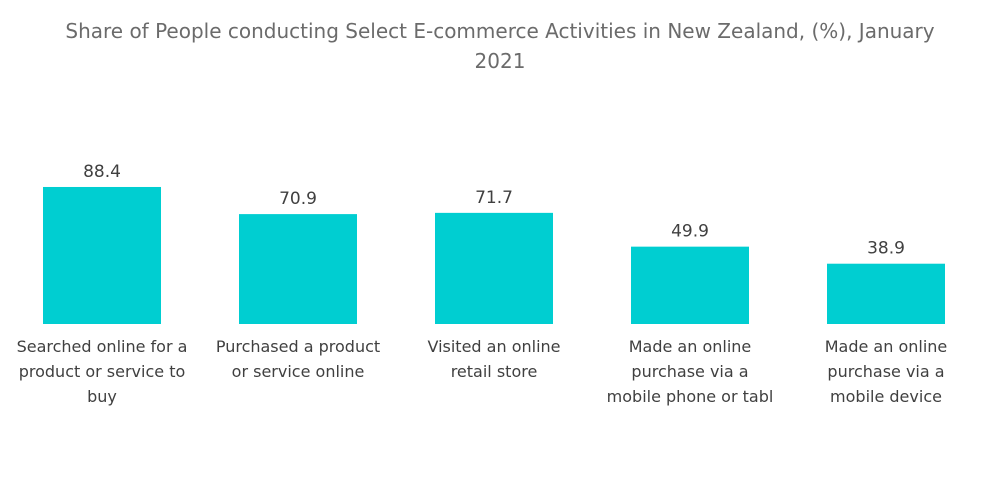  What do you see at coordinates (494, 198) in the screenshot?
I see `value-label-3: 71.7` at bounding box center [494, 198].